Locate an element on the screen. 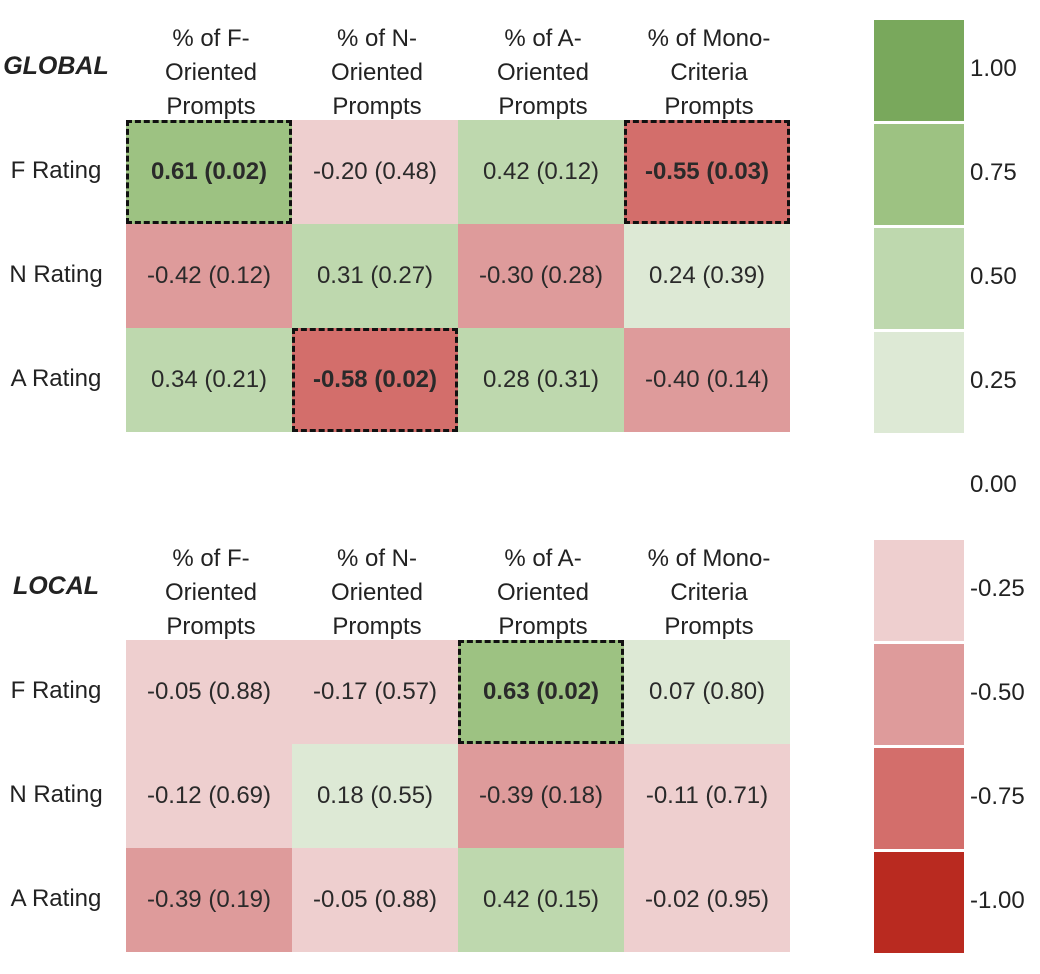 The height and width of the screenshot is (974, 1040). heatmap-cell: -0.02 (0.95) is located at coordinates (707, 900).